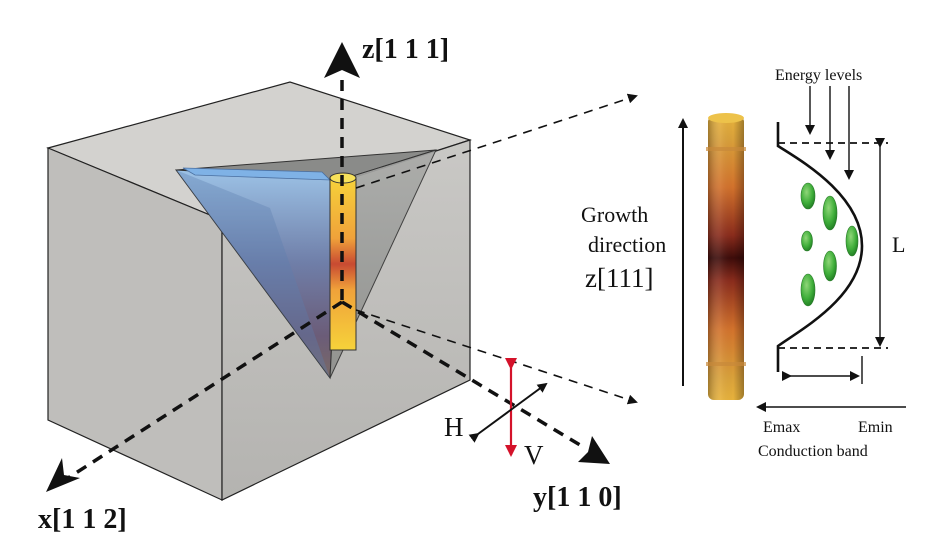 This screenshot has width=940, height=560. I want to click on energy-levels-label: Energy levels, so click(818, 75).